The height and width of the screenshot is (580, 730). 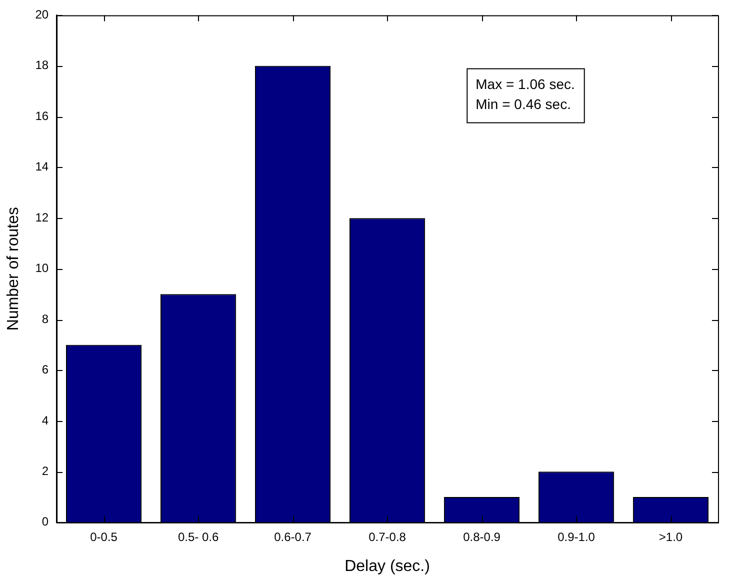 What do you see at coordinates (523, 104) in the screenshot?
I see `annotation: Min = 0.46 sec.` at bounding box center [523, 104].